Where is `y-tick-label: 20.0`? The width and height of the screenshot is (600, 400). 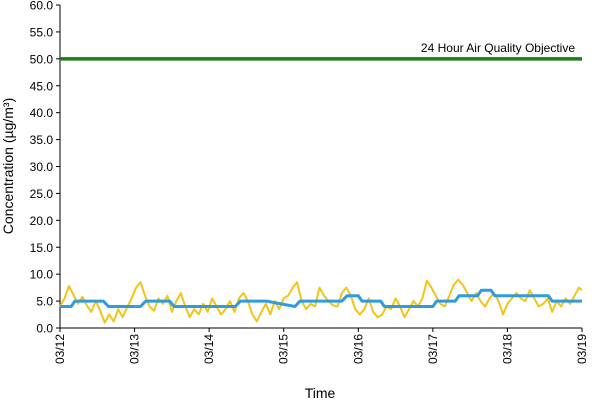
y-tick-label: 20.0 is located at coordinates (42, 221).